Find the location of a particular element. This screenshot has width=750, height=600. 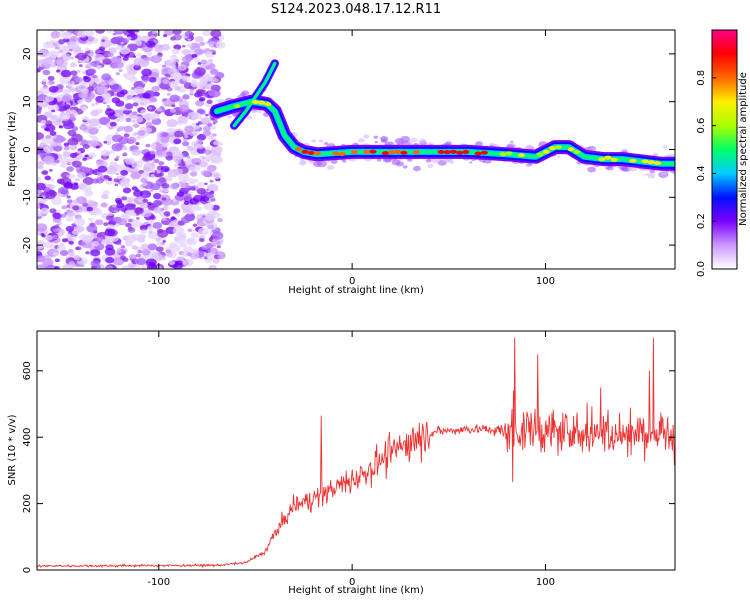

frequency-ridge-layer is located at coordinates (442, 115).